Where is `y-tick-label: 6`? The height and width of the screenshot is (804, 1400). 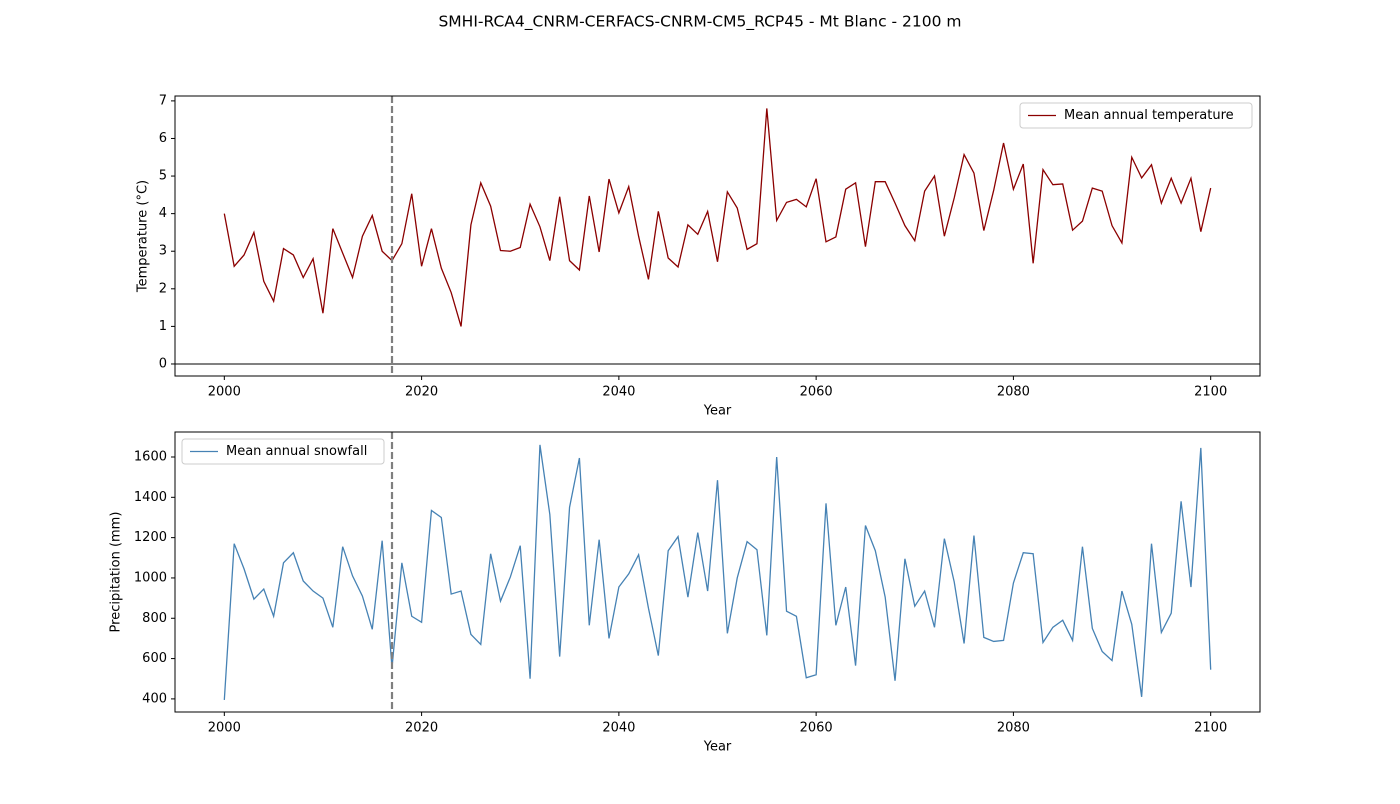 y-tick-label: 6 is located at coordinates (163, 138).